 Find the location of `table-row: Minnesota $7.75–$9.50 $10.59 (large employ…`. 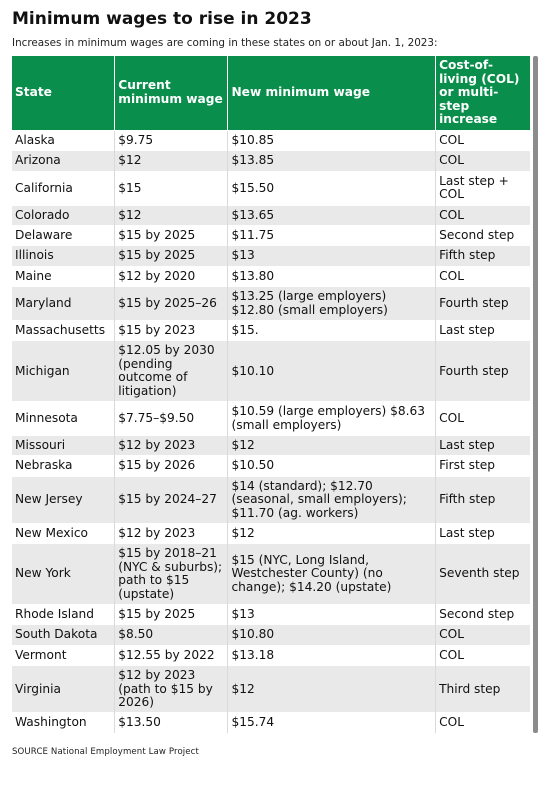

table-row: Minnesota $7.75–$9.50 $10.59 (large employ… is located at coordinates (271, 418).